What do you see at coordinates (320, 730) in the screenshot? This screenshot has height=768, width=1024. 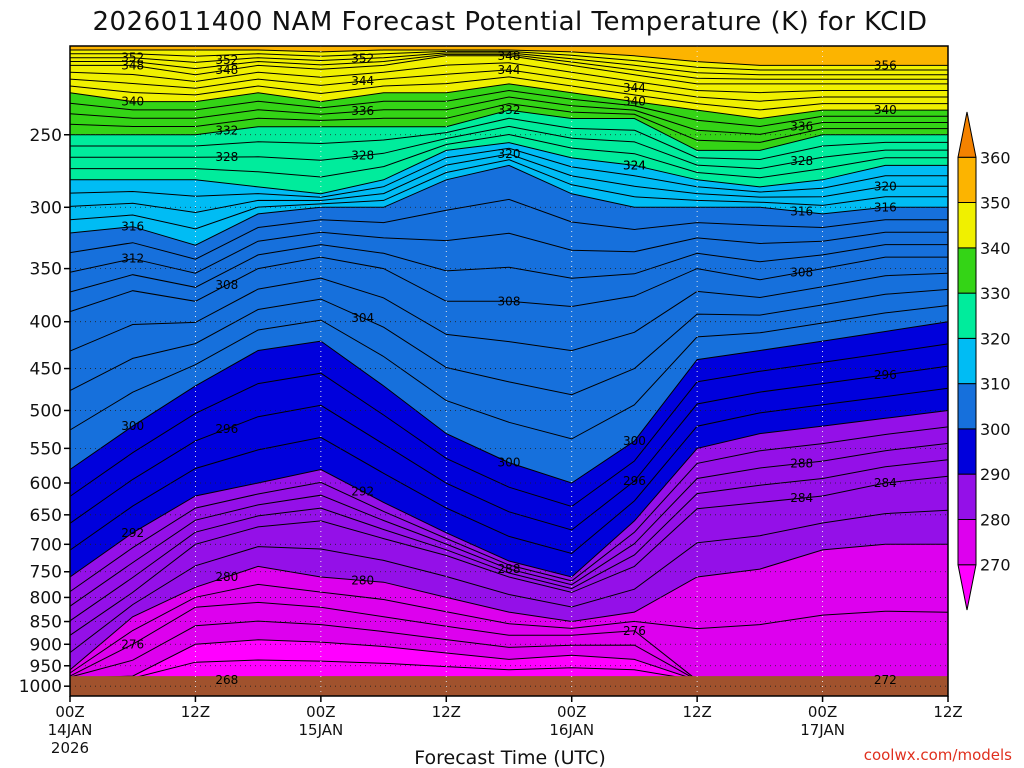 I see `x-tick-date: 15JAN` at bounding box center [320, 730].